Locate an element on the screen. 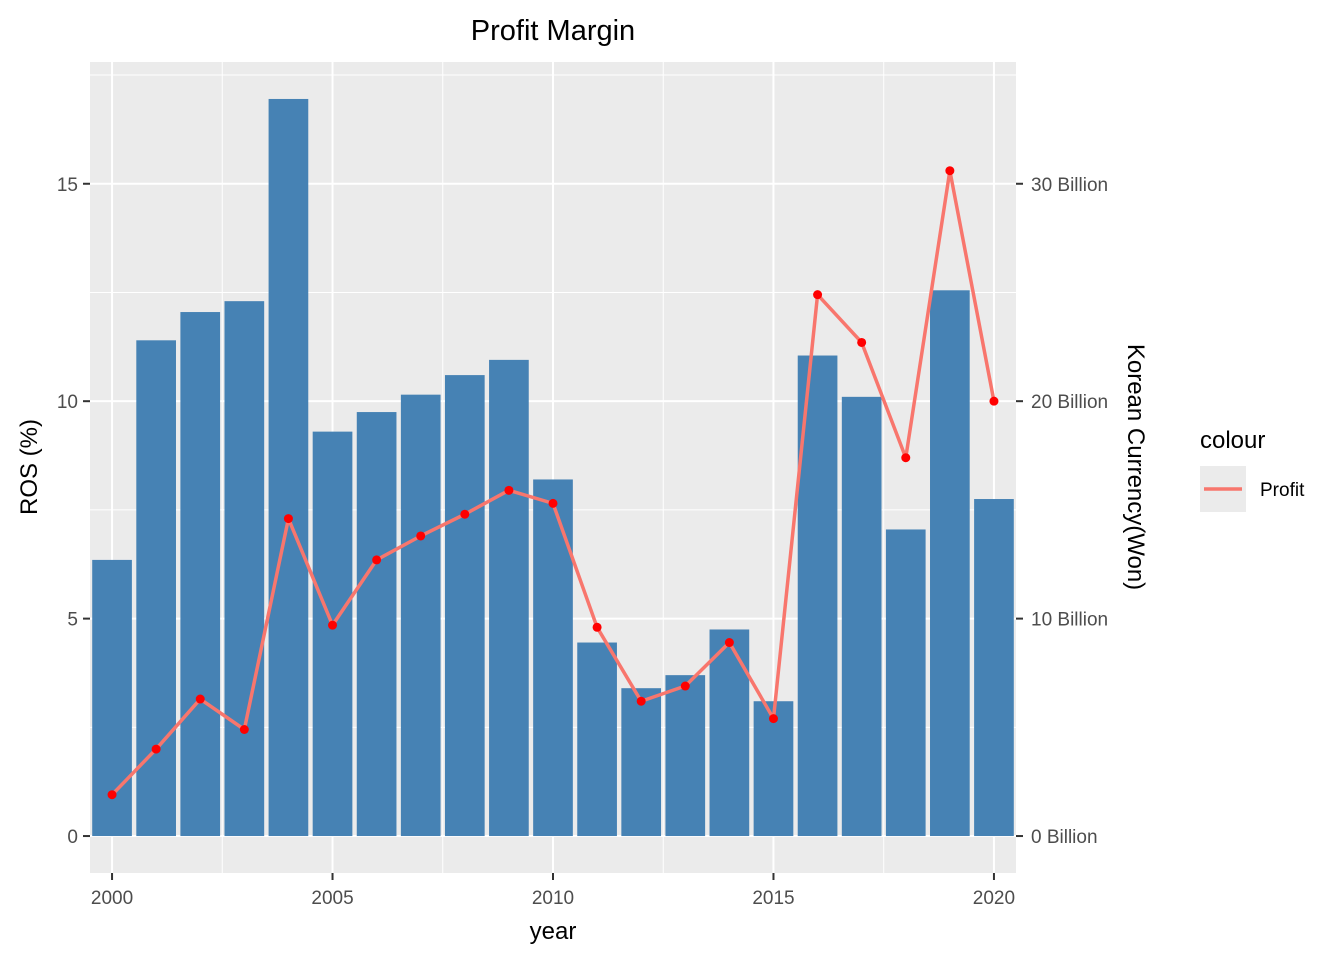  y-axis-title: ROS (%) is located at coordinates (29, 467).